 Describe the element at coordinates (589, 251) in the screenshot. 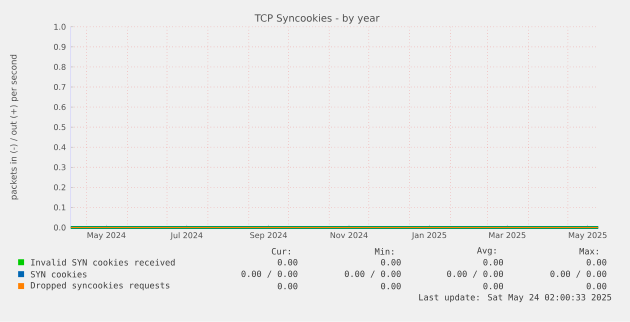

I see `text: Max:` at that location.